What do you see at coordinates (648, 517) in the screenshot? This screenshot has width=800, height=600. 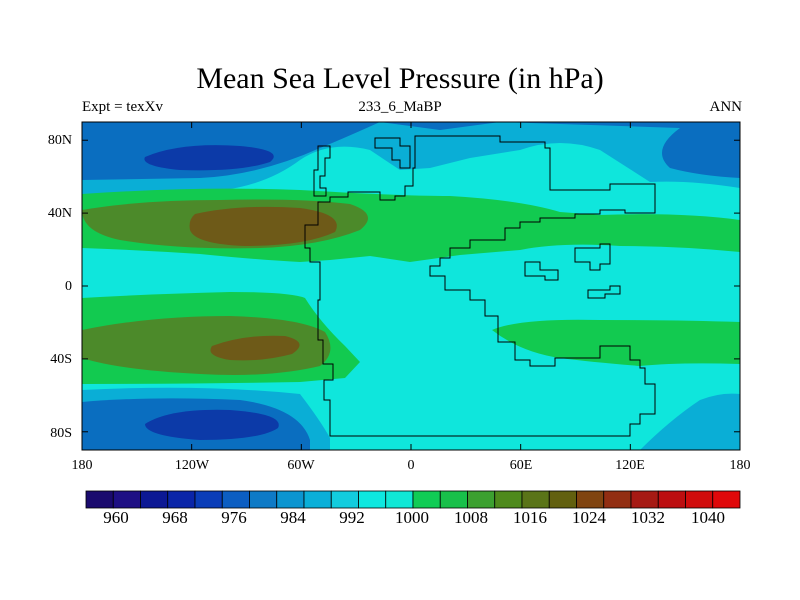 I see `colorbar-label: 1032` at bounding box center [648, 517].